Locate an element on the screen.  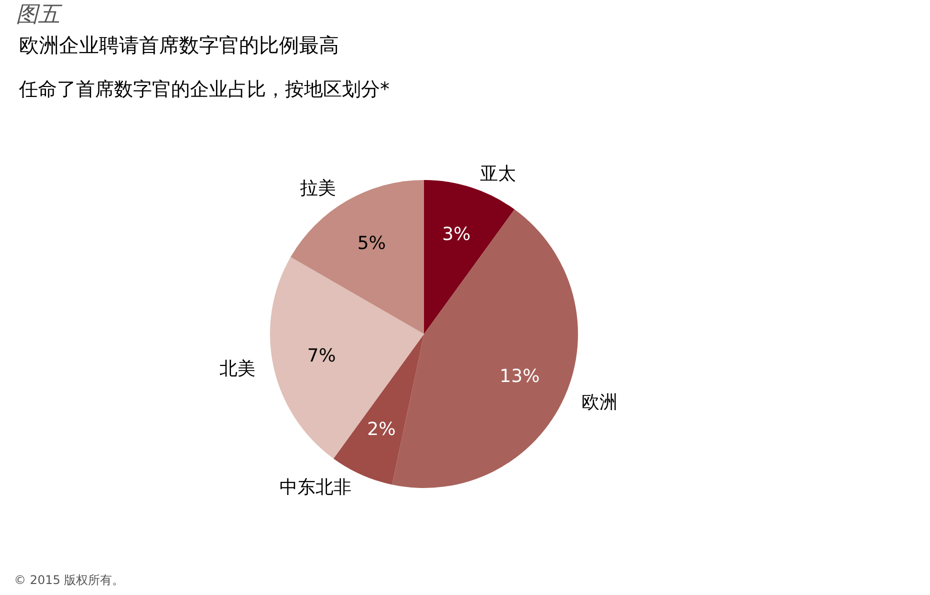
slice-label: 拉美 is located at coordinates (318, 189).